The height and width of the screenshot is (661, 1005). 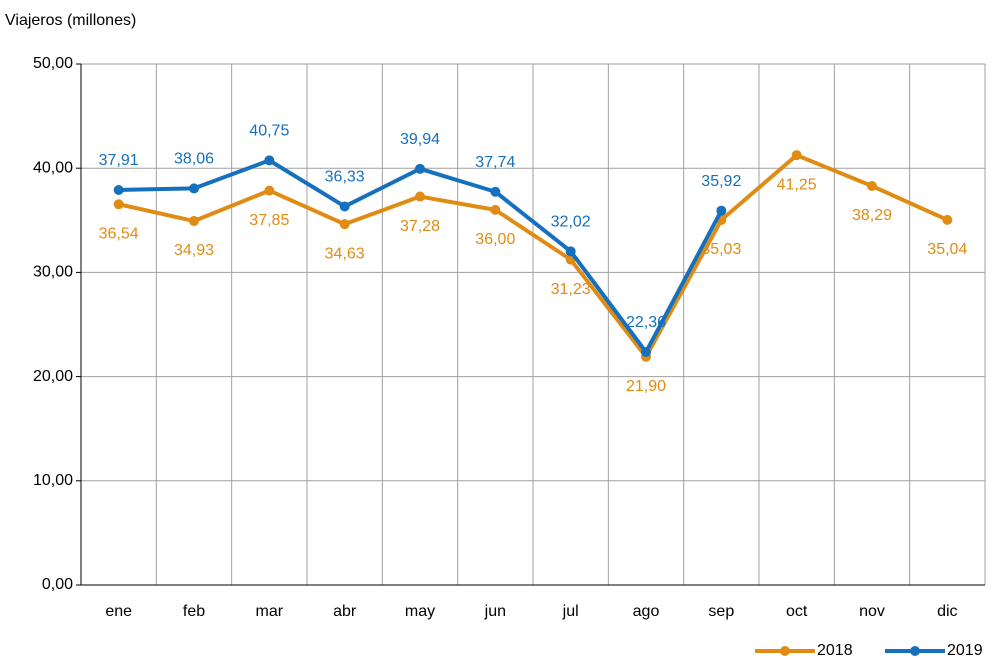 What do you see at coordinates (571, 222) in the screenshot?
I see `data-label: 32,02` at bounding box center [571, 222].